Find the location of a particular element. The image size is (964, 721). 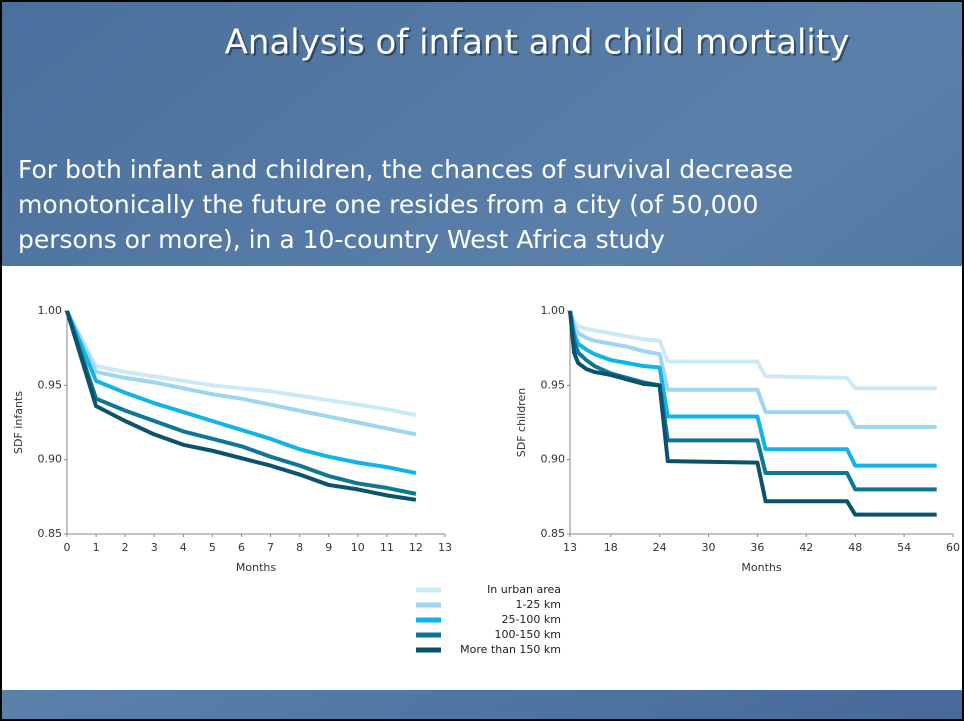

x-tick-label: 7 is located at coordinates (270, 547).